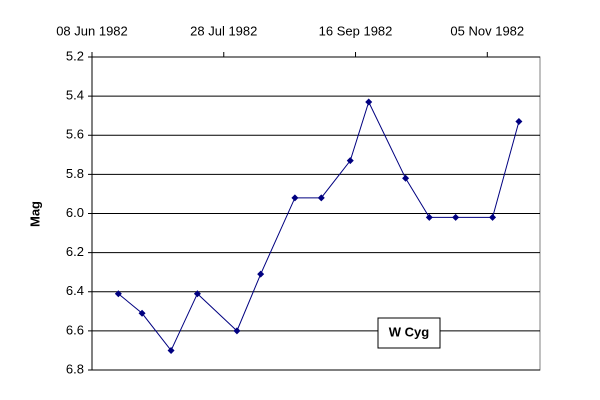  What do you see at coordinates (75, 212) in the screenshot?
I see `y-tick-label: 6.0` at bounding box center [75, 212].